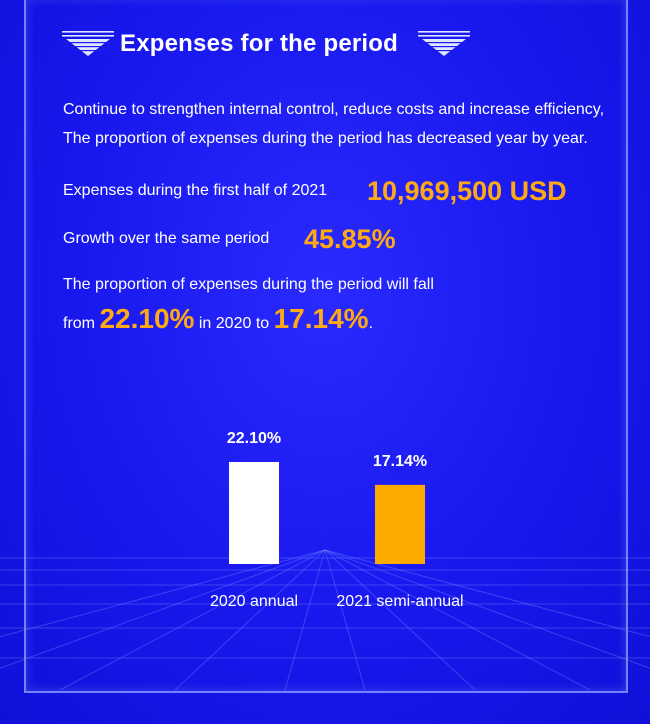  Describe the element at coordinates (399, 601) in the screenshot. I see `category-label: 2021 semi-annual` at that location.